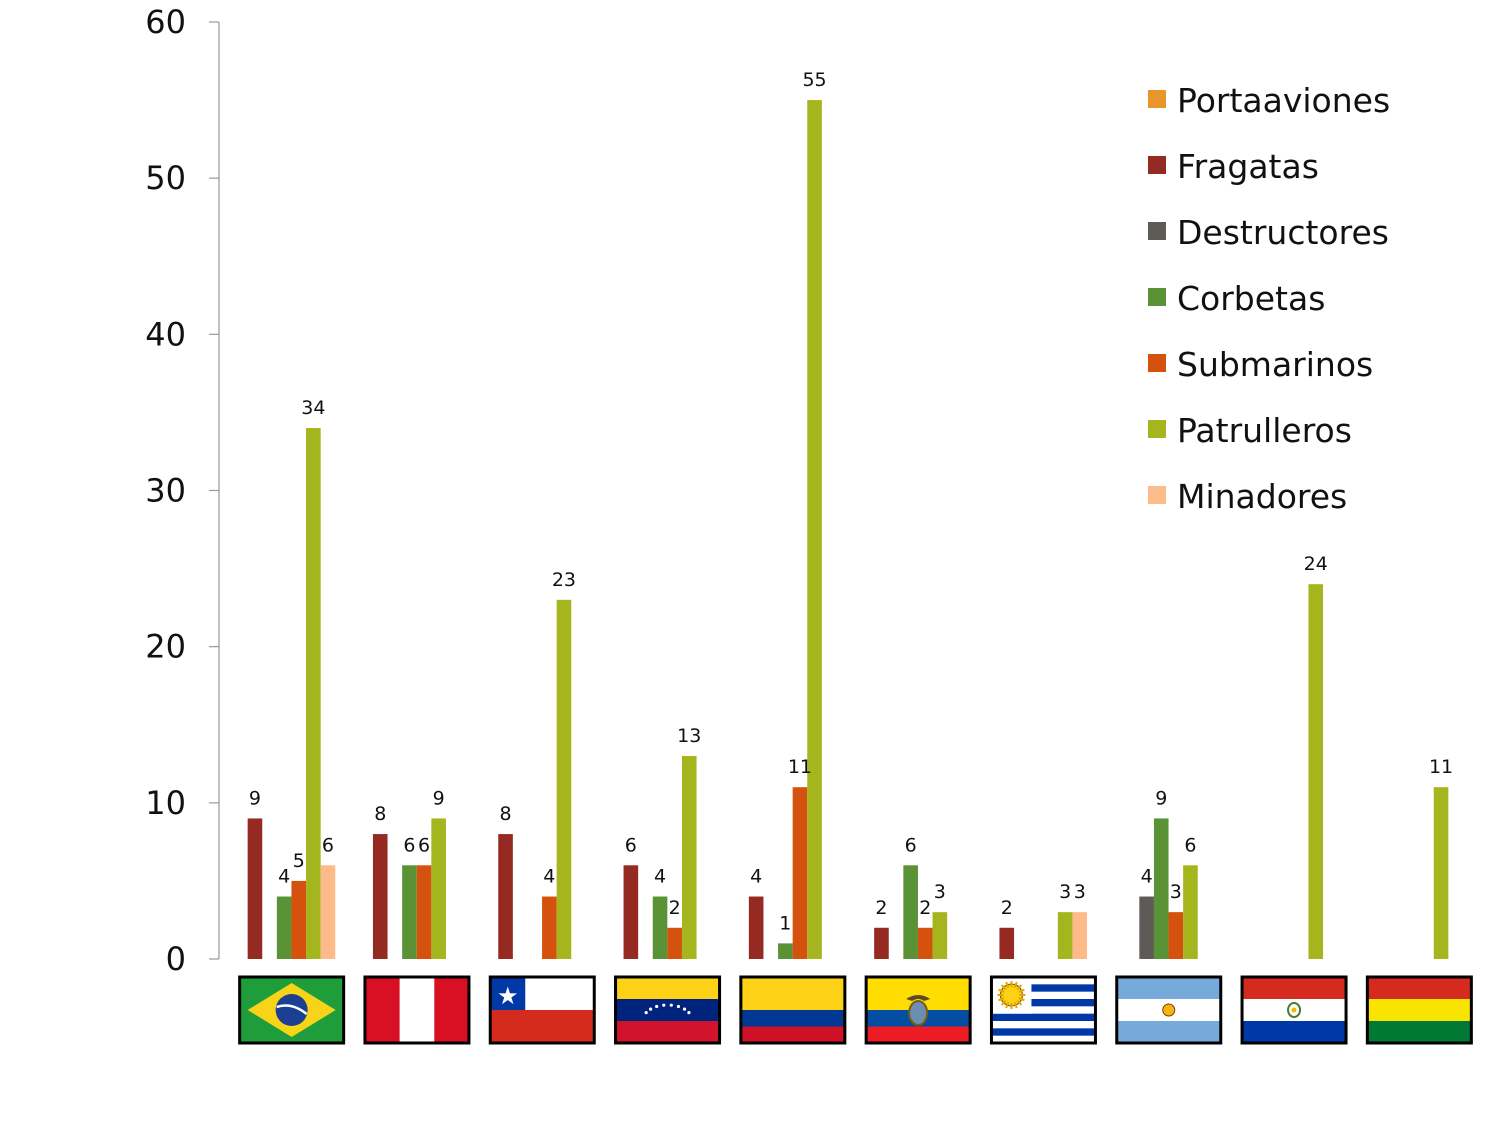 The height and width of the screenshot is (1125, 1500). Describe the element at coordinates (176, 959) in the screenshot. I see `y-tick-label: 0` at that location.